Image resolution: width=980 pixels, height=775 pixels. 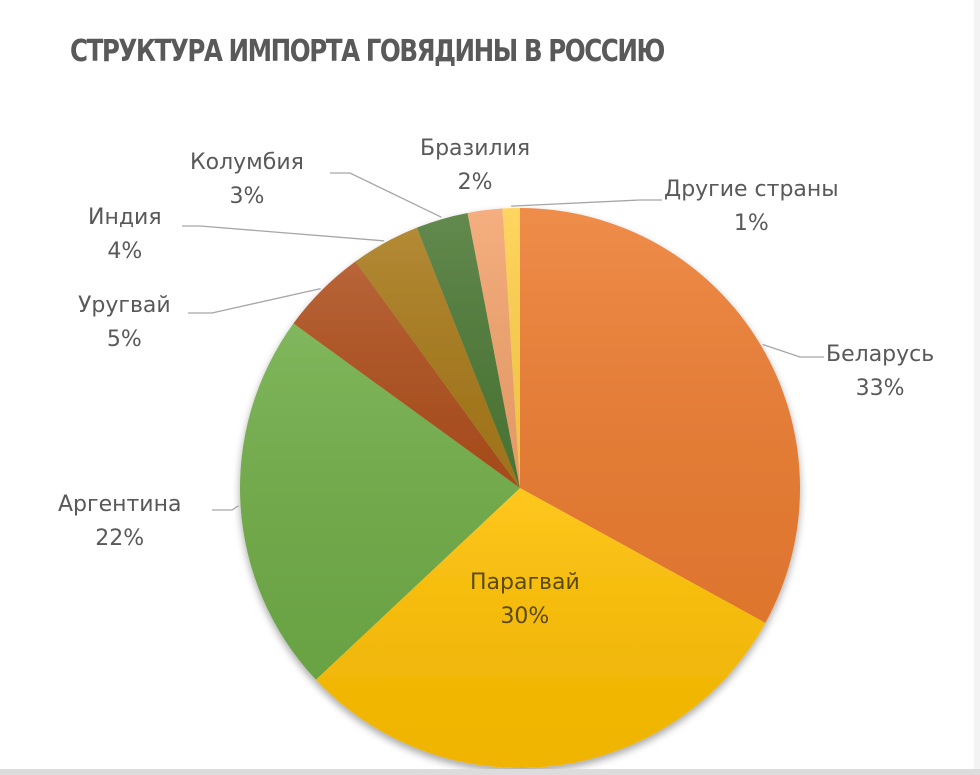 I want to click on label-paraguay: Парагвай 30%, so click(x=525, y=599).